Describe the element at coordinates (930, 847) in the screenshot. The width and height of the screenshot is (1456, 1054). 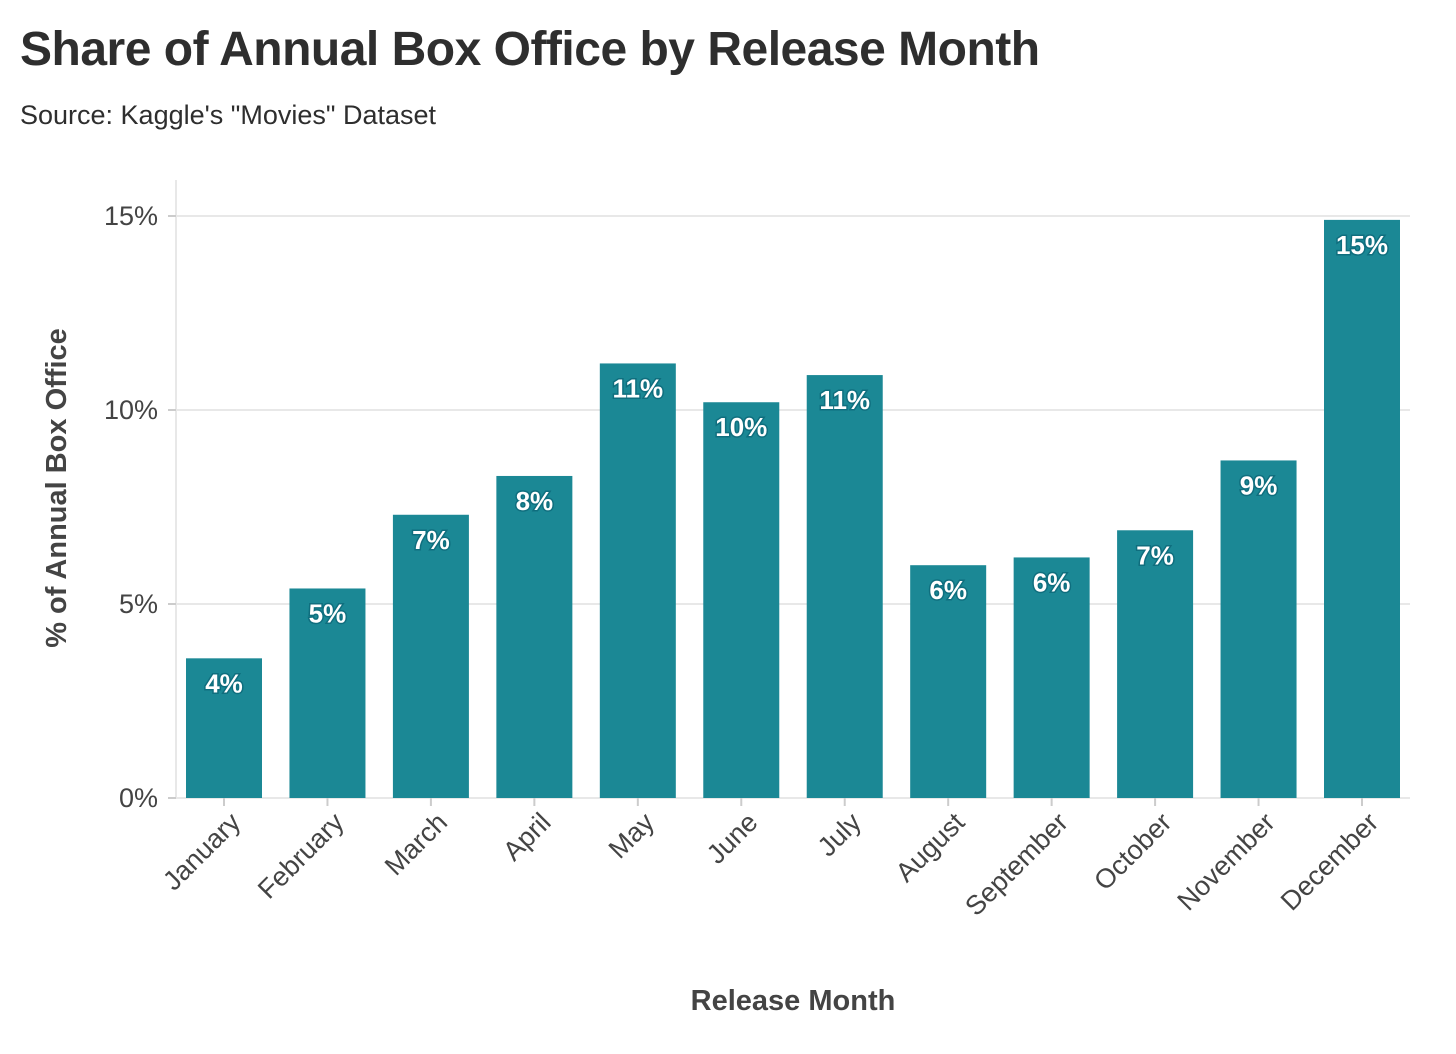
I see `x-tick-label: August` at that location.